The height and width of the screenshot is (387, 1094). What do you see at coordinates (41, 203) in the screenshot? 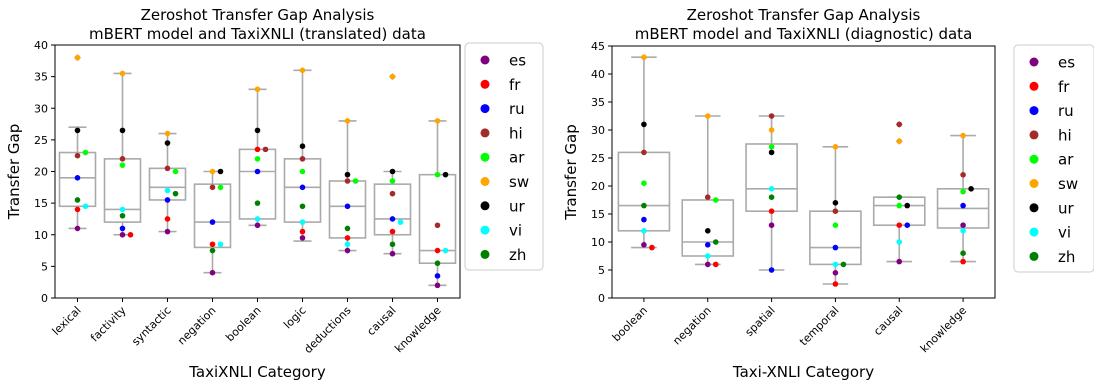
I see `chart1-ytick-label: 15` at bounding box center [41, 203].